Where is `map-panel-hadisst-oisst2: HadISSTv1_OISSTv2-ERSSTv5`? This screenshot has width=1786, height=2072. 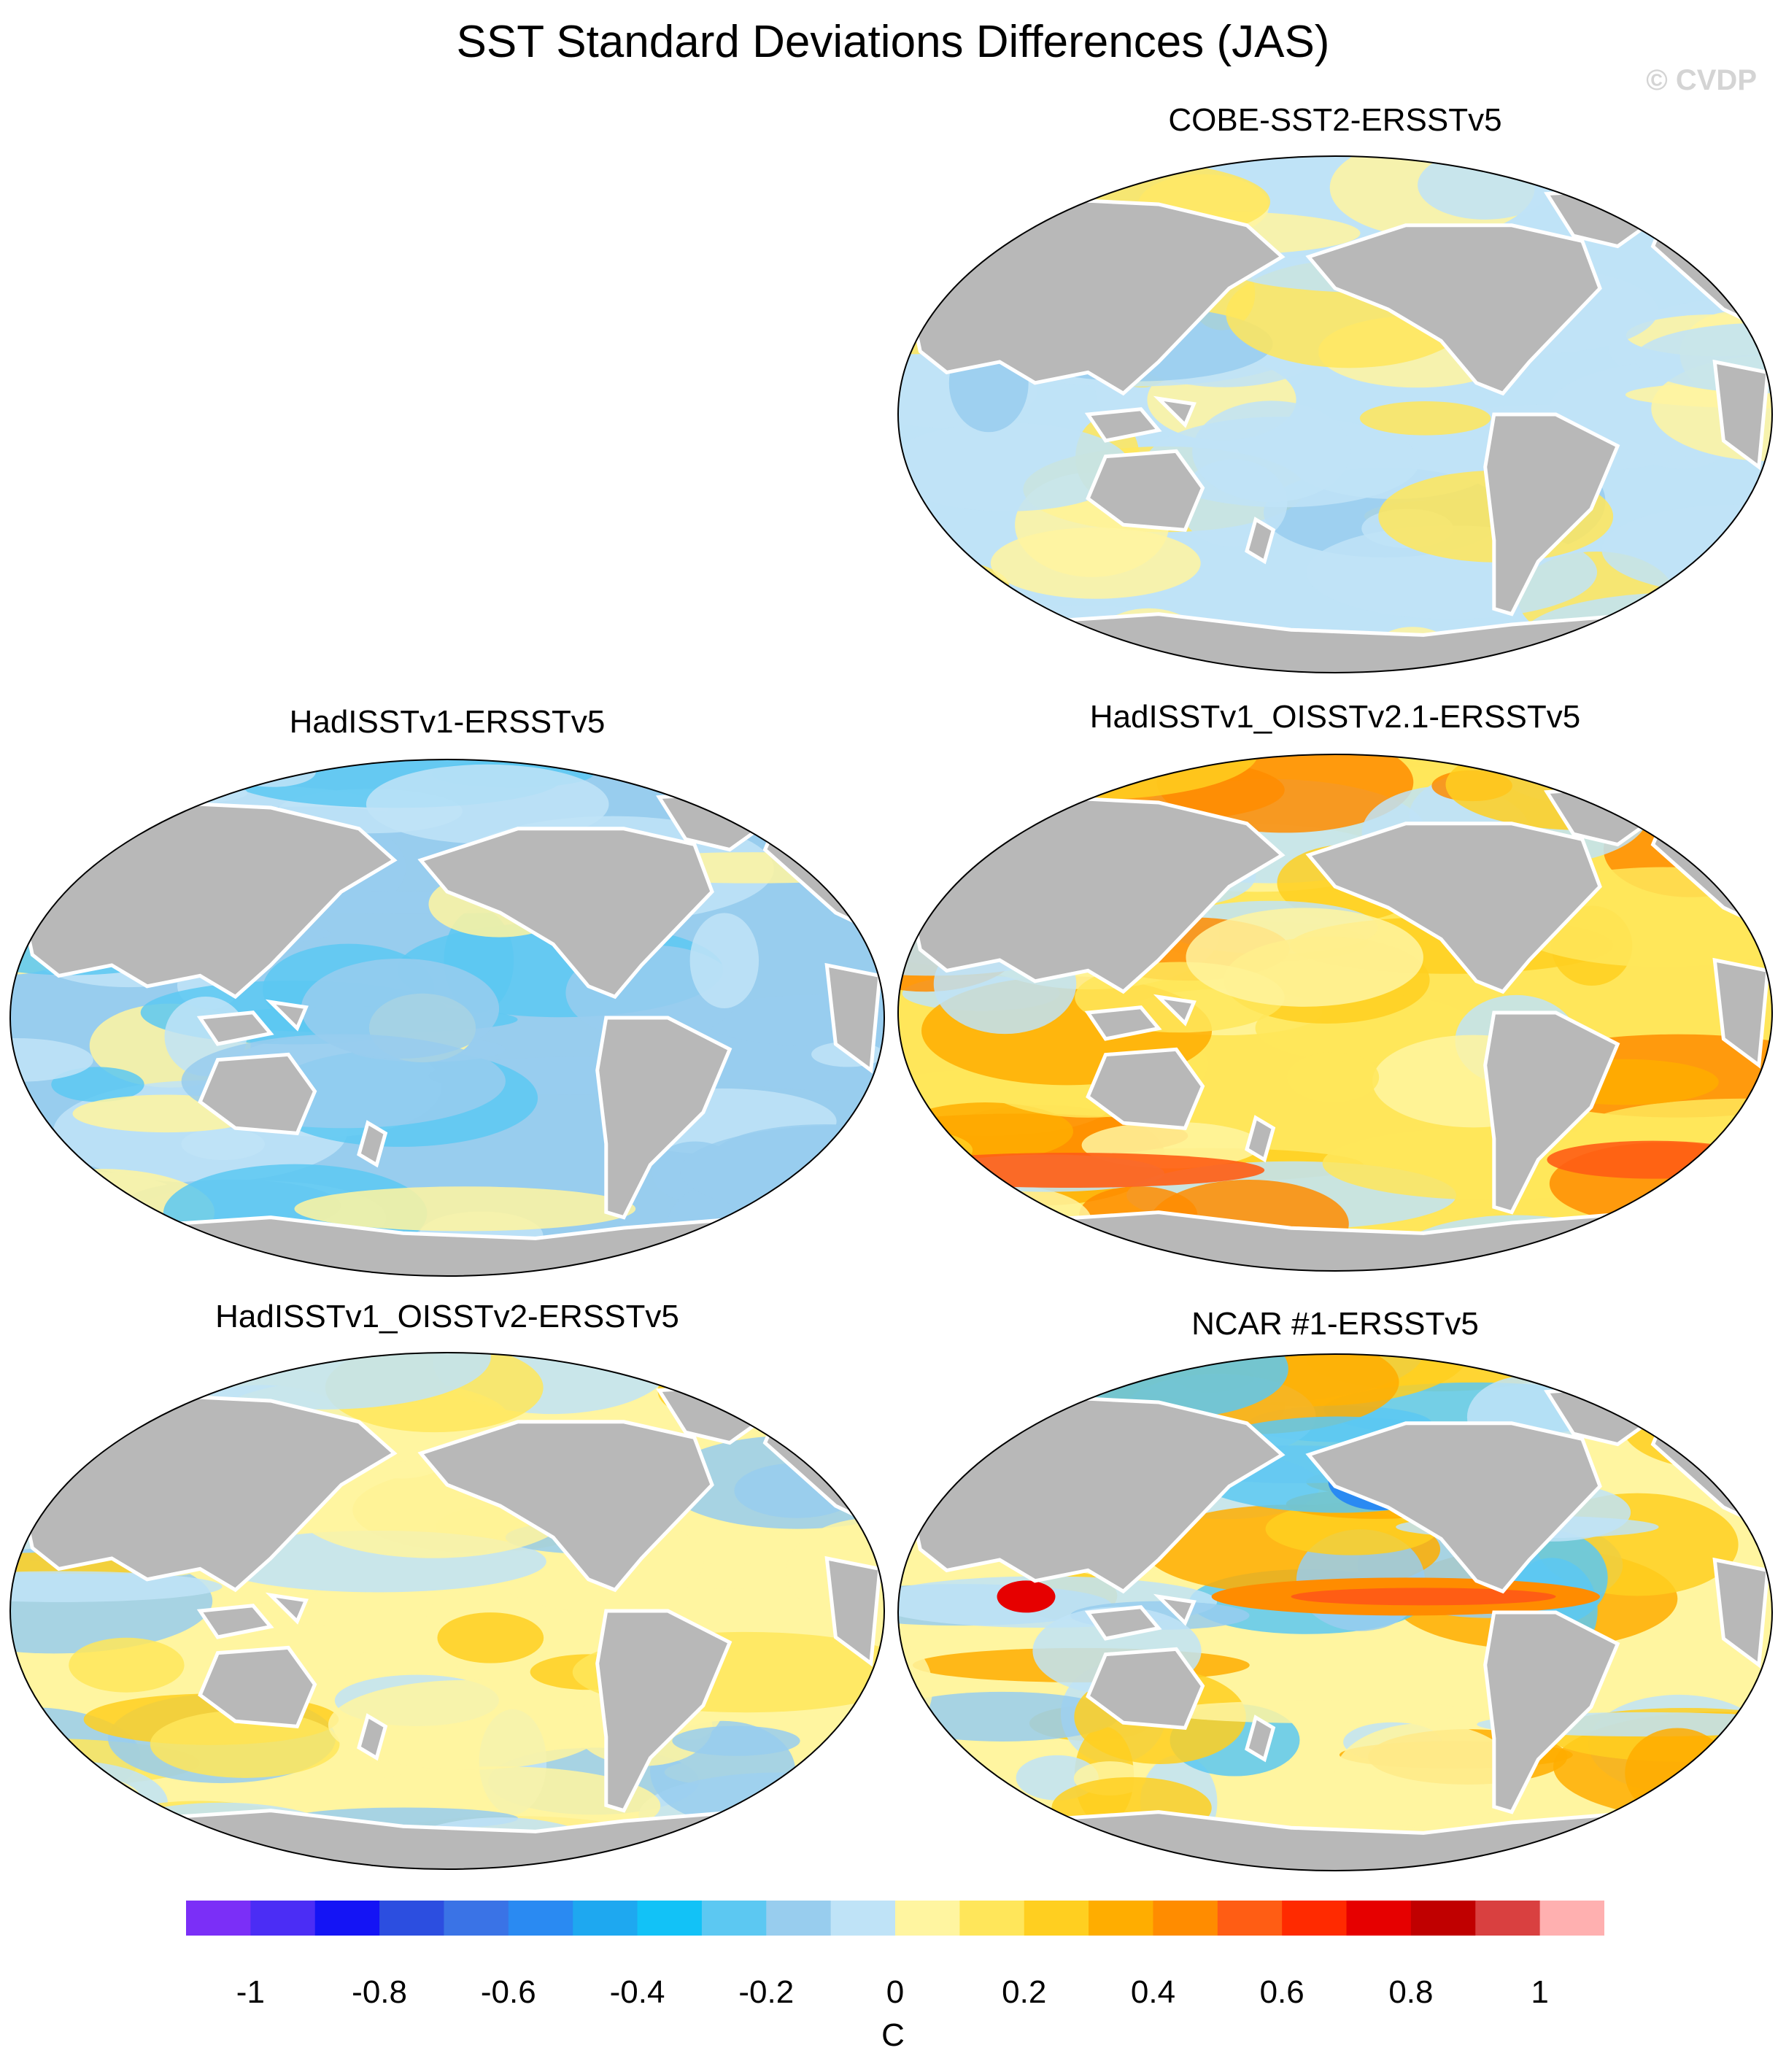
map-panel-hadisst-oisst2: HadISSTv1_OISSTv2-ERSSTv5 is located at coordinates (447, 1590).